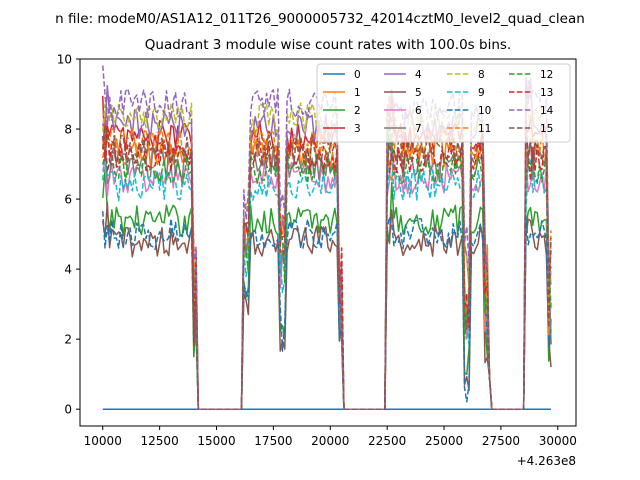 The image size is (640, 480). Describe the element at coordinates (418, 93) in the screenshot. I see `legend-label-5: 5` at that location.